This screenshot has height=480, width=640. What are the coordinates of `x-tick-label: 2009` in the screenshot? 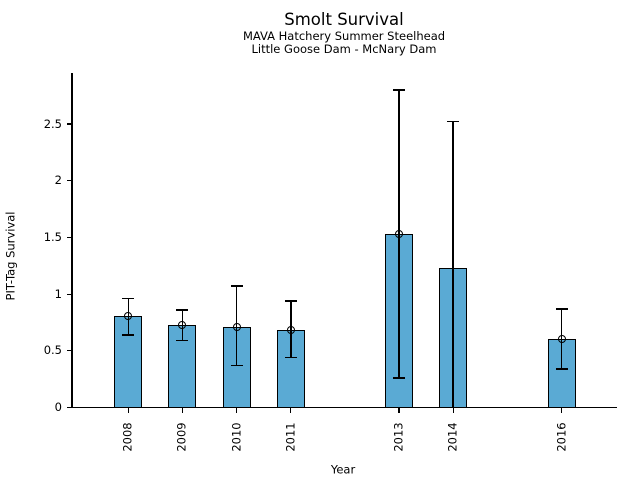 It's located at (181, 437).